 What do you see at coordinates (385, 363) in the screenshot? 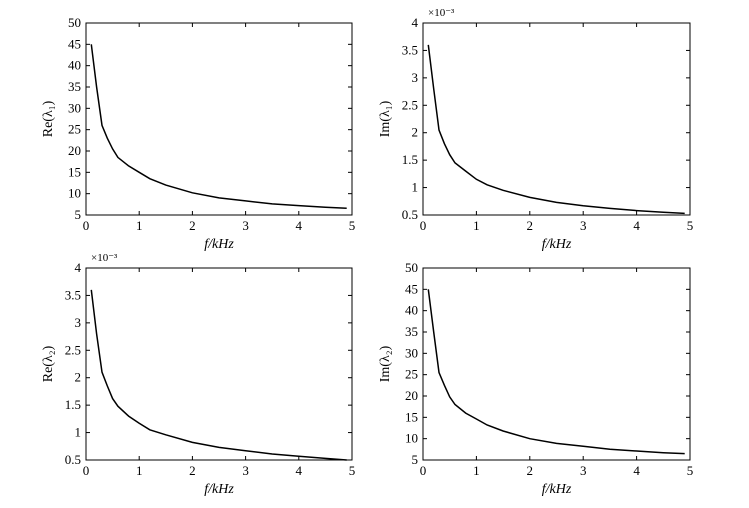
I see `y-axis-label: Im(λ₂)` at bounding box center [385, 363].